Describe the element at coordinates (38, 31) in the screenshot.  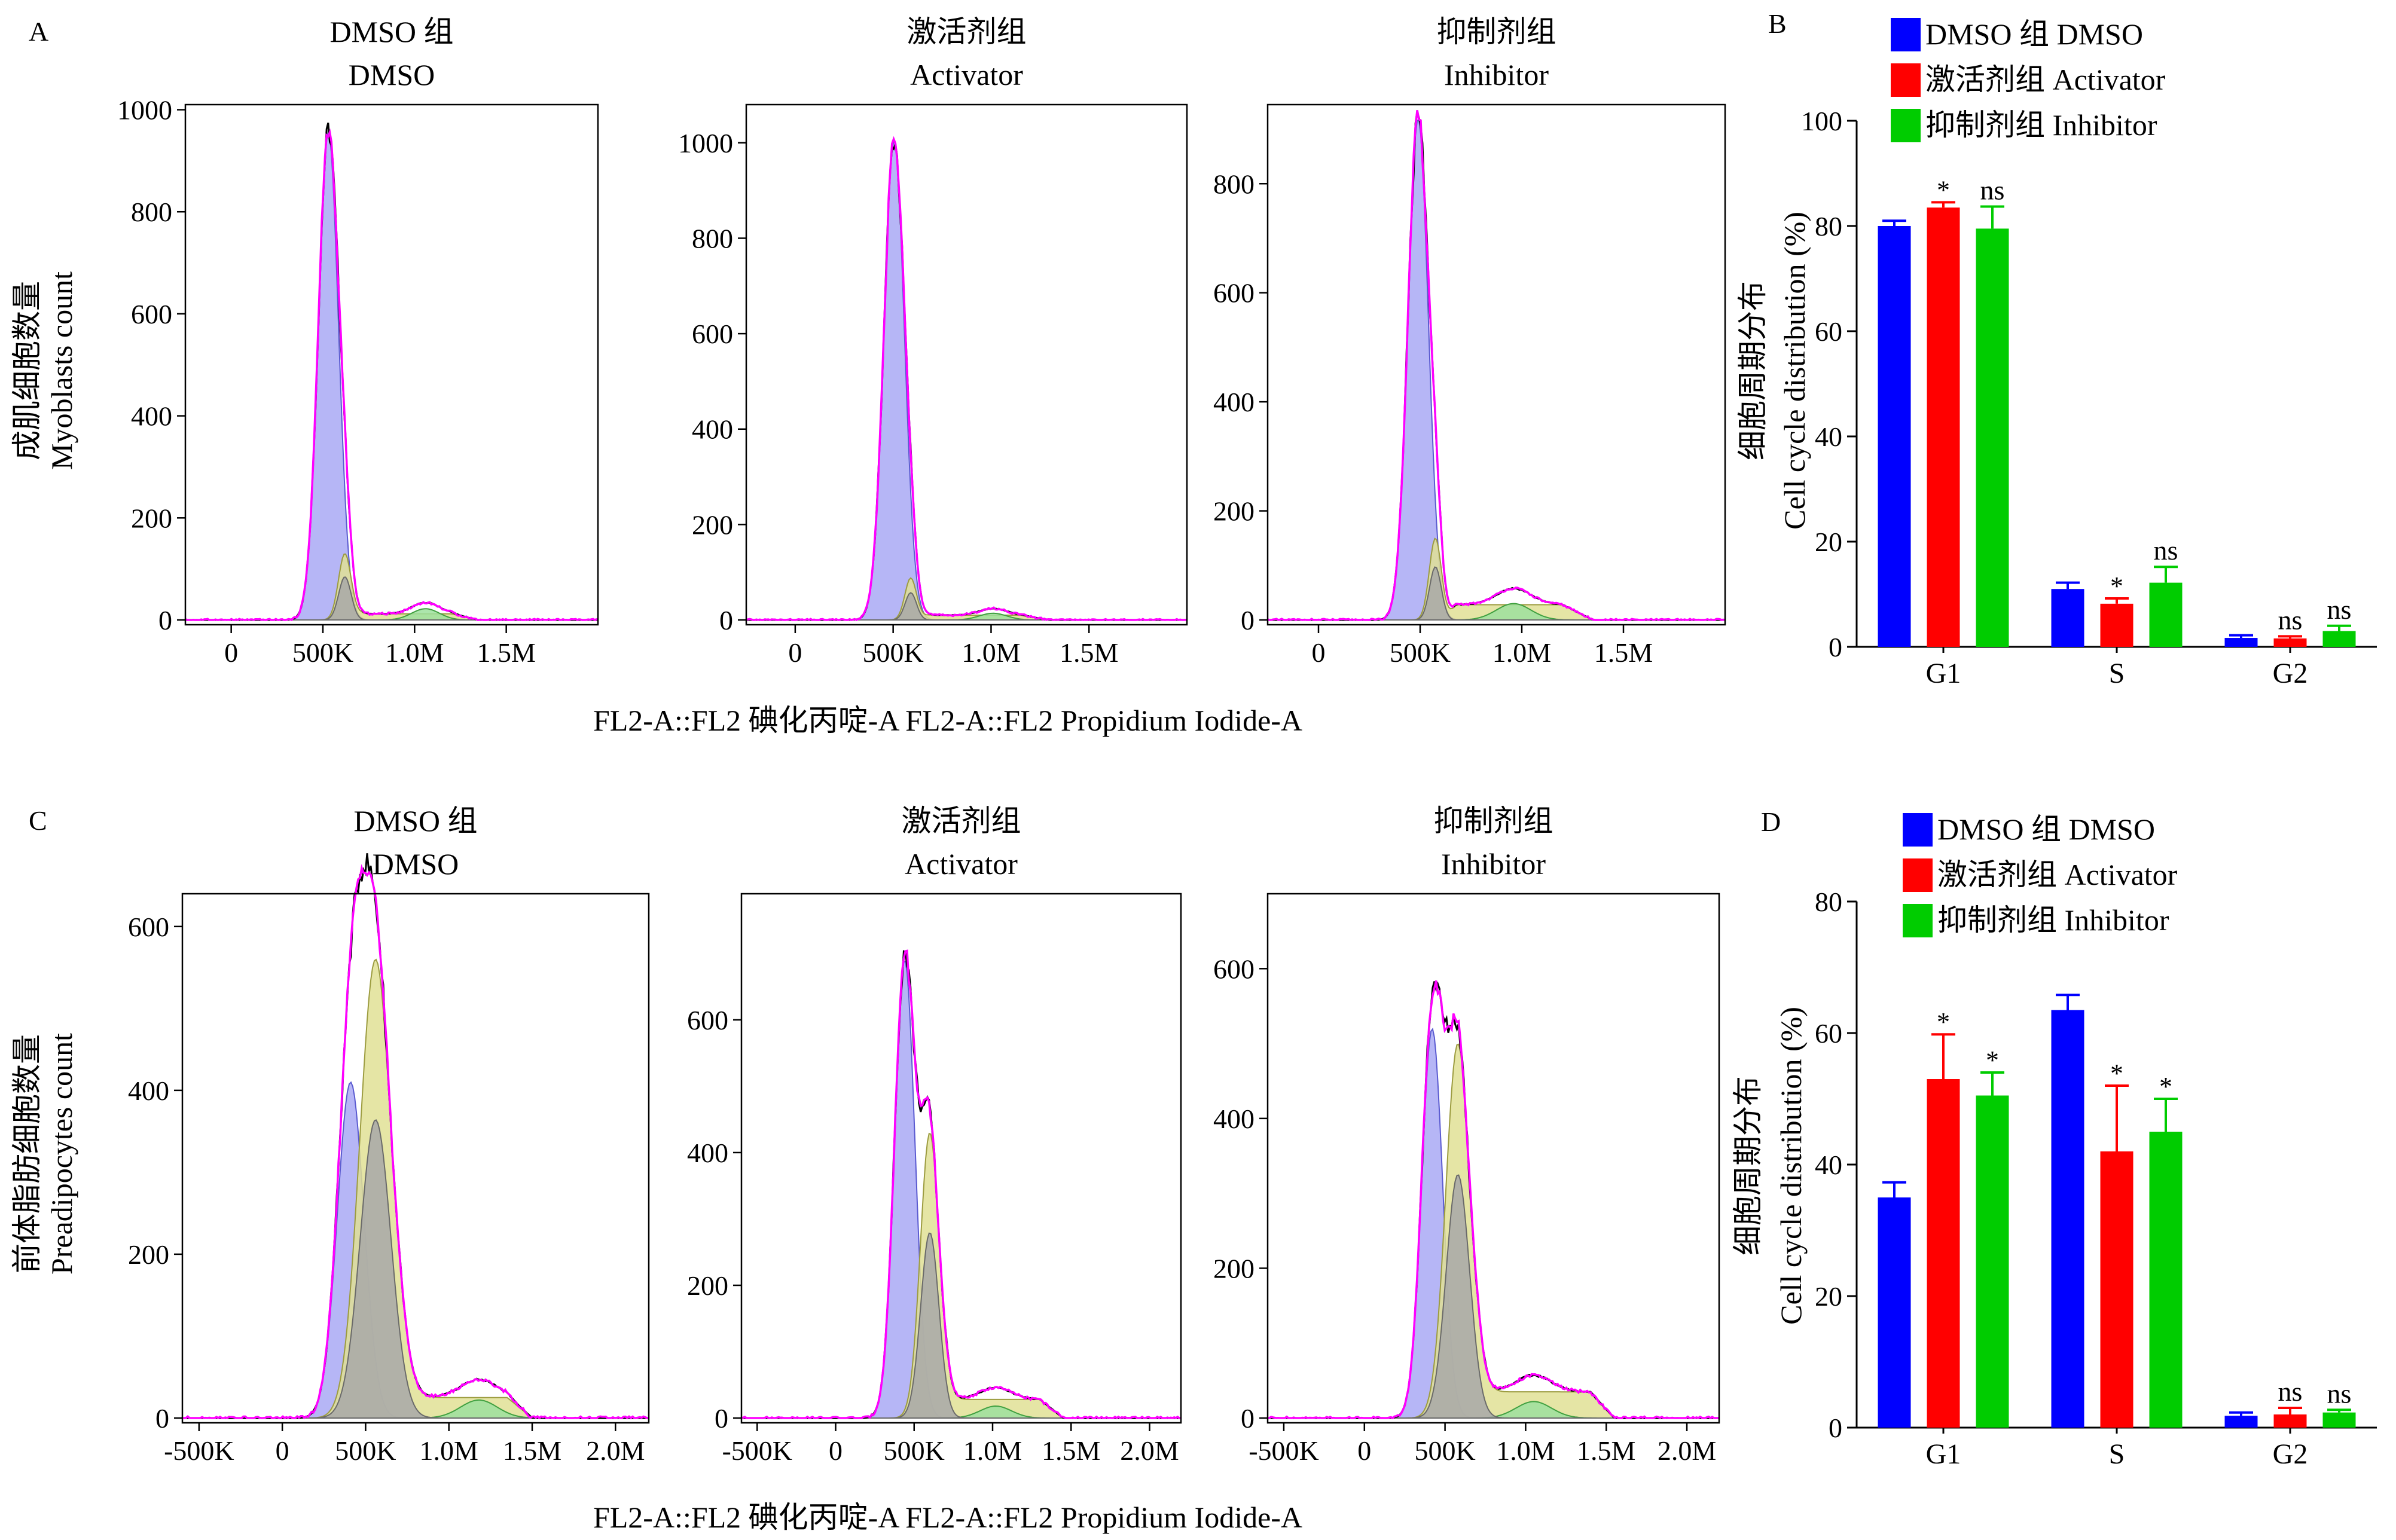
I see `panel-label-a: A` at that location.